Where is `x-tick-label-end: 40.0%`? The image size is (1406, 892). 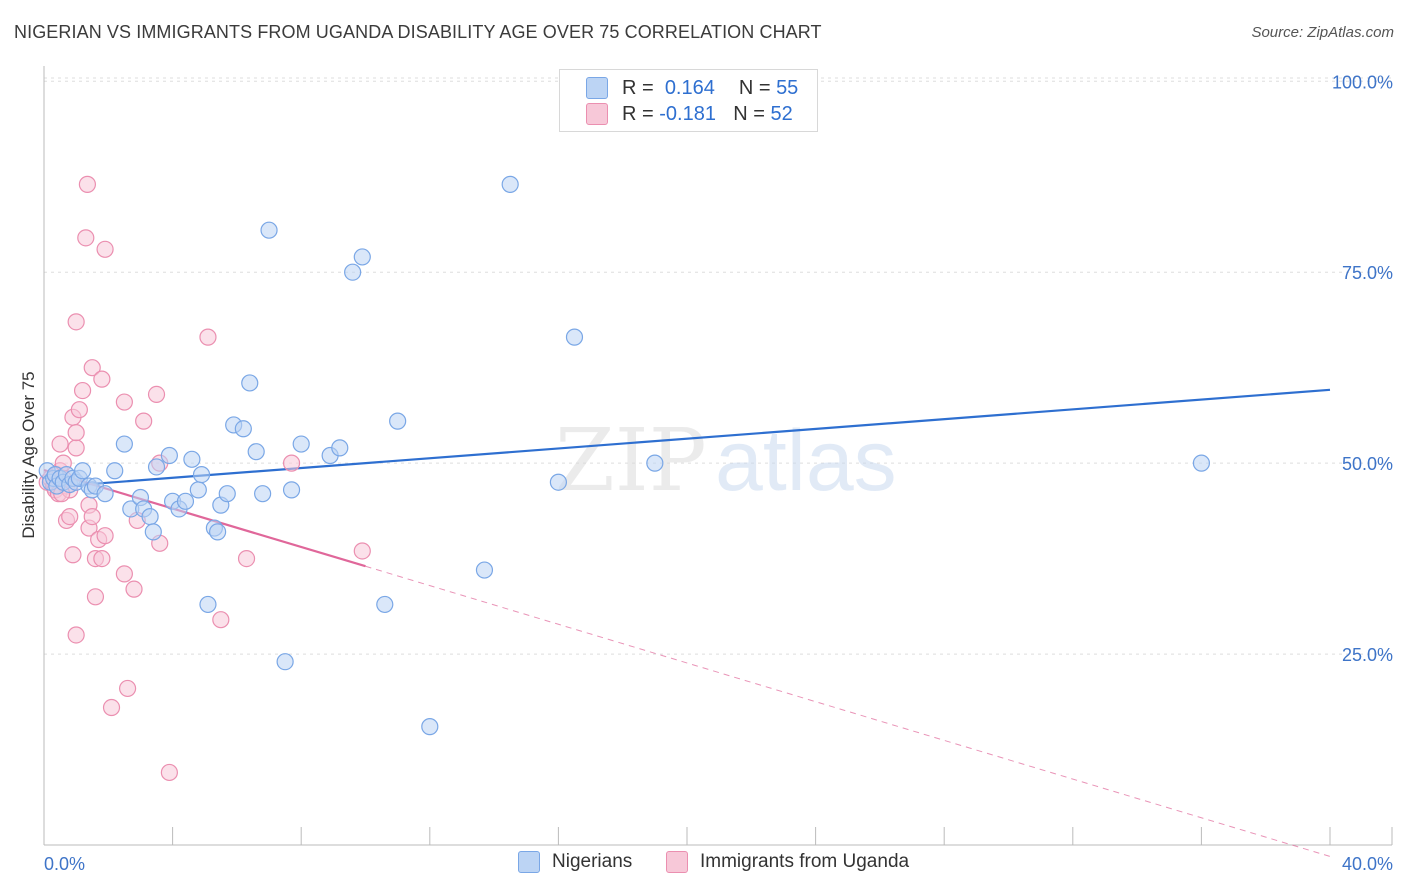
x-tick-label-end: 40.0% is located at coordinates (1367, 864).